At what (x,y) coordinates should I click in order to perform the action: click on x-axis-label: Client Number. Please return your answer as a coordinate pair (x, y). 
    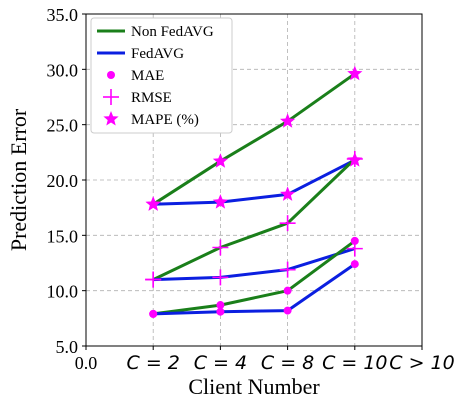
    Looking at the image, I should click on (254, 386).